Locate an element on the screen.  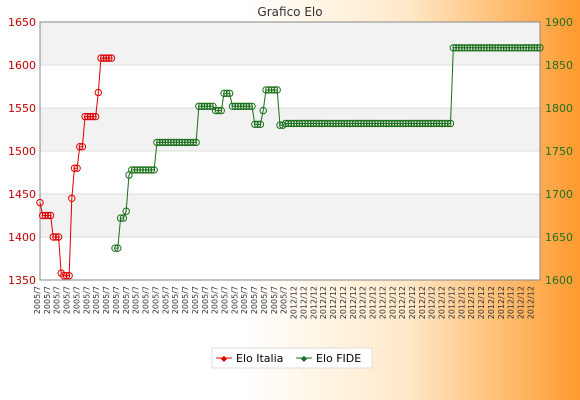
y-right-tick-label: 1800 is located at coordinates (559, 108).